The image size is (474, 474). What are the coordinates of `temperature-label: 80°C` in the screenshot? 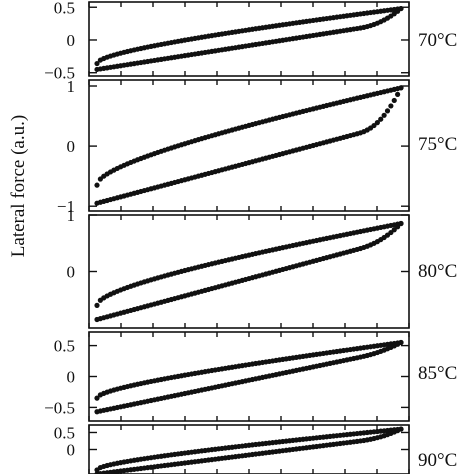 It's located at (437, 271).